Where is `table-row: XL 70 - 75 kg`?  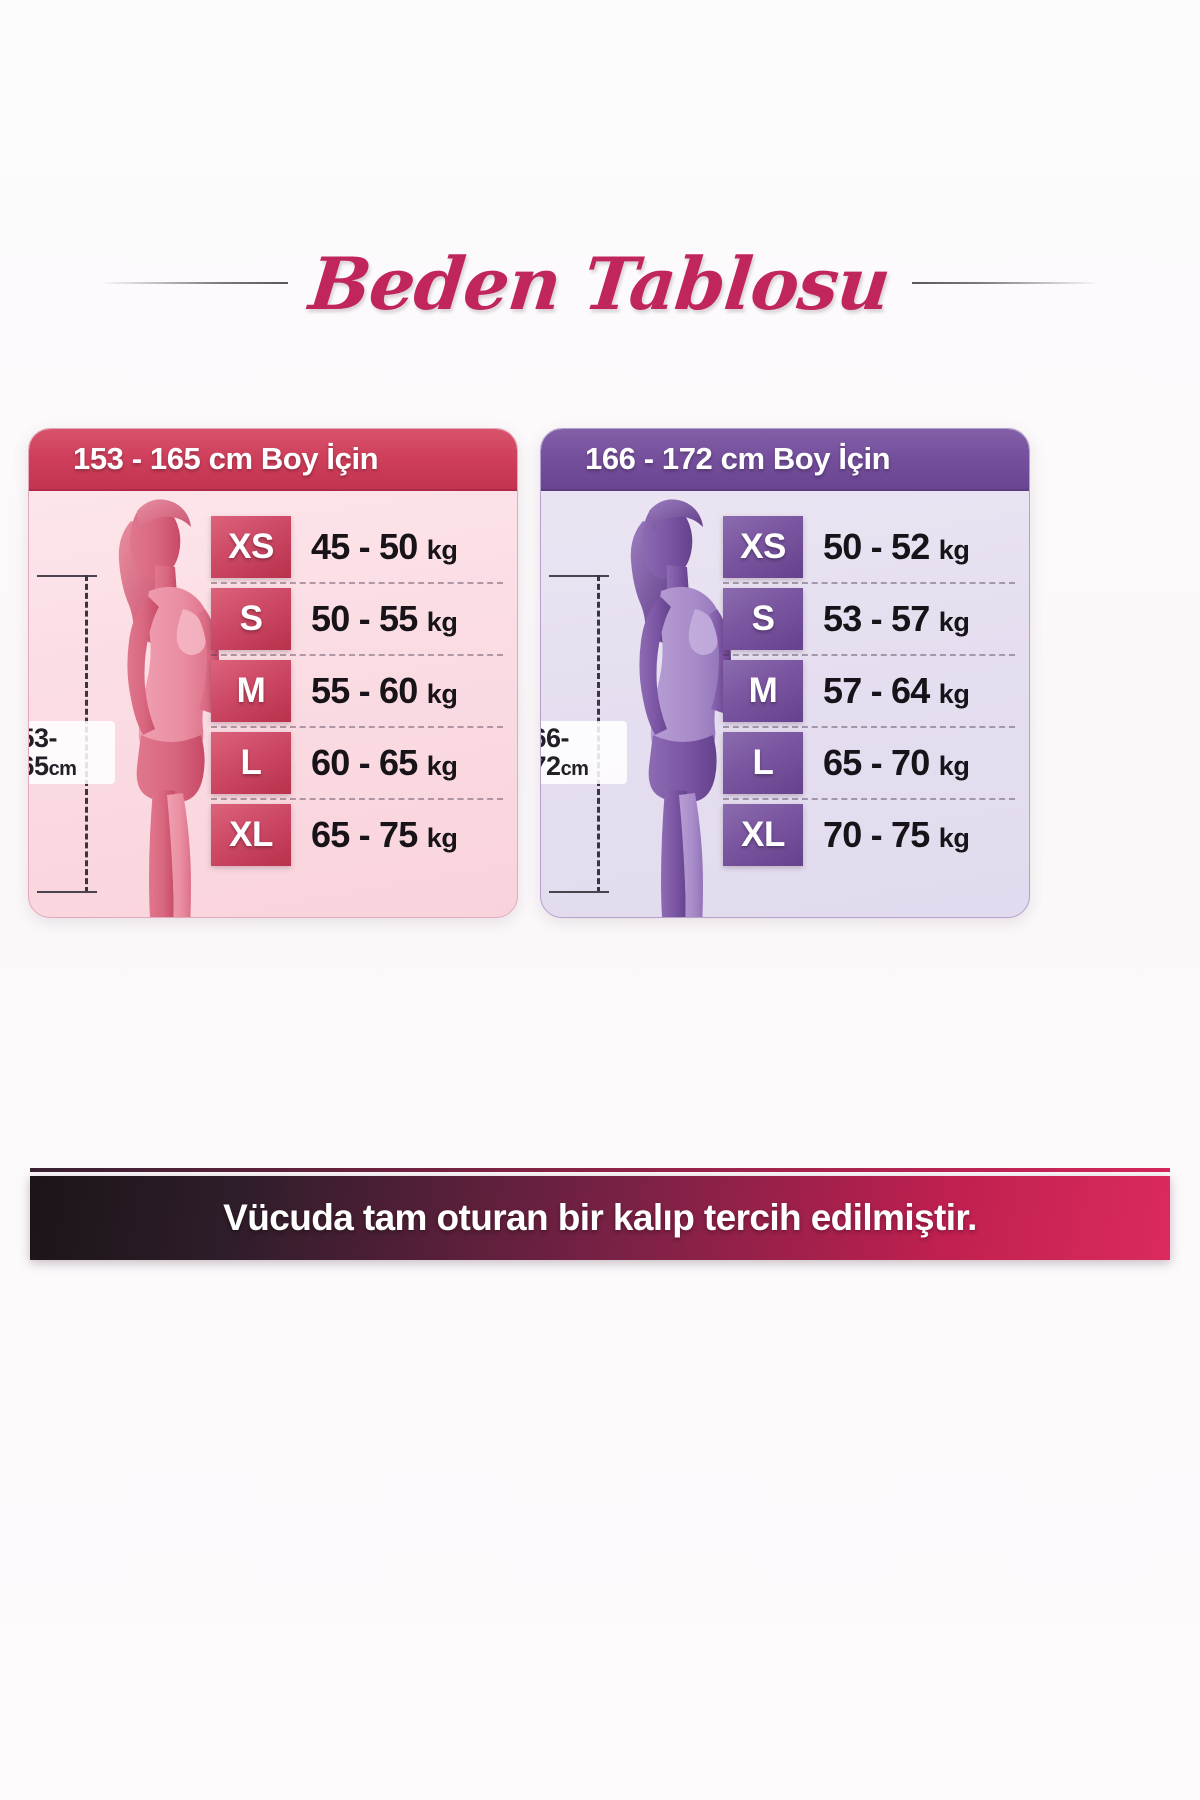 table-row: XL 70 - 75 kg is located at coordinates (871, 834).